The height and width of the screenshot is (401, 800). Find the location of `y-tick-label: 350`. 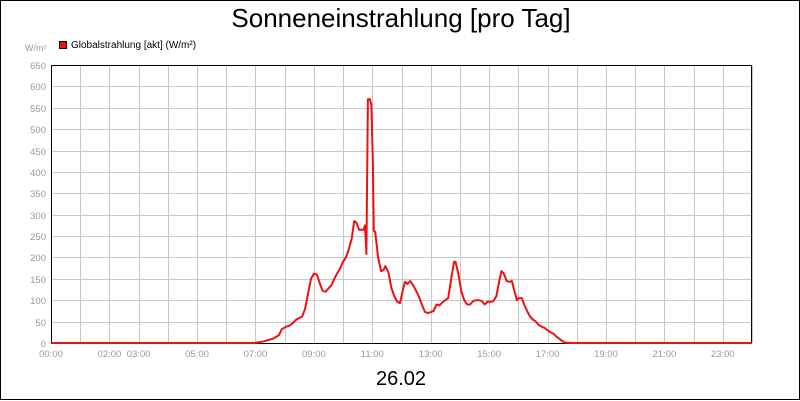

y-tick-label: 350 is located at coordinates (38, 194).